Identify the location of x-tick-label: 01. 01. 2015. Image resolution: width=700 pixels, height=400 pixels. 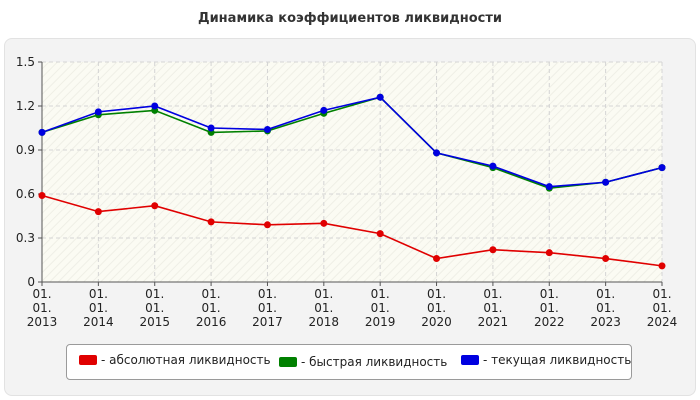
(154, 308).